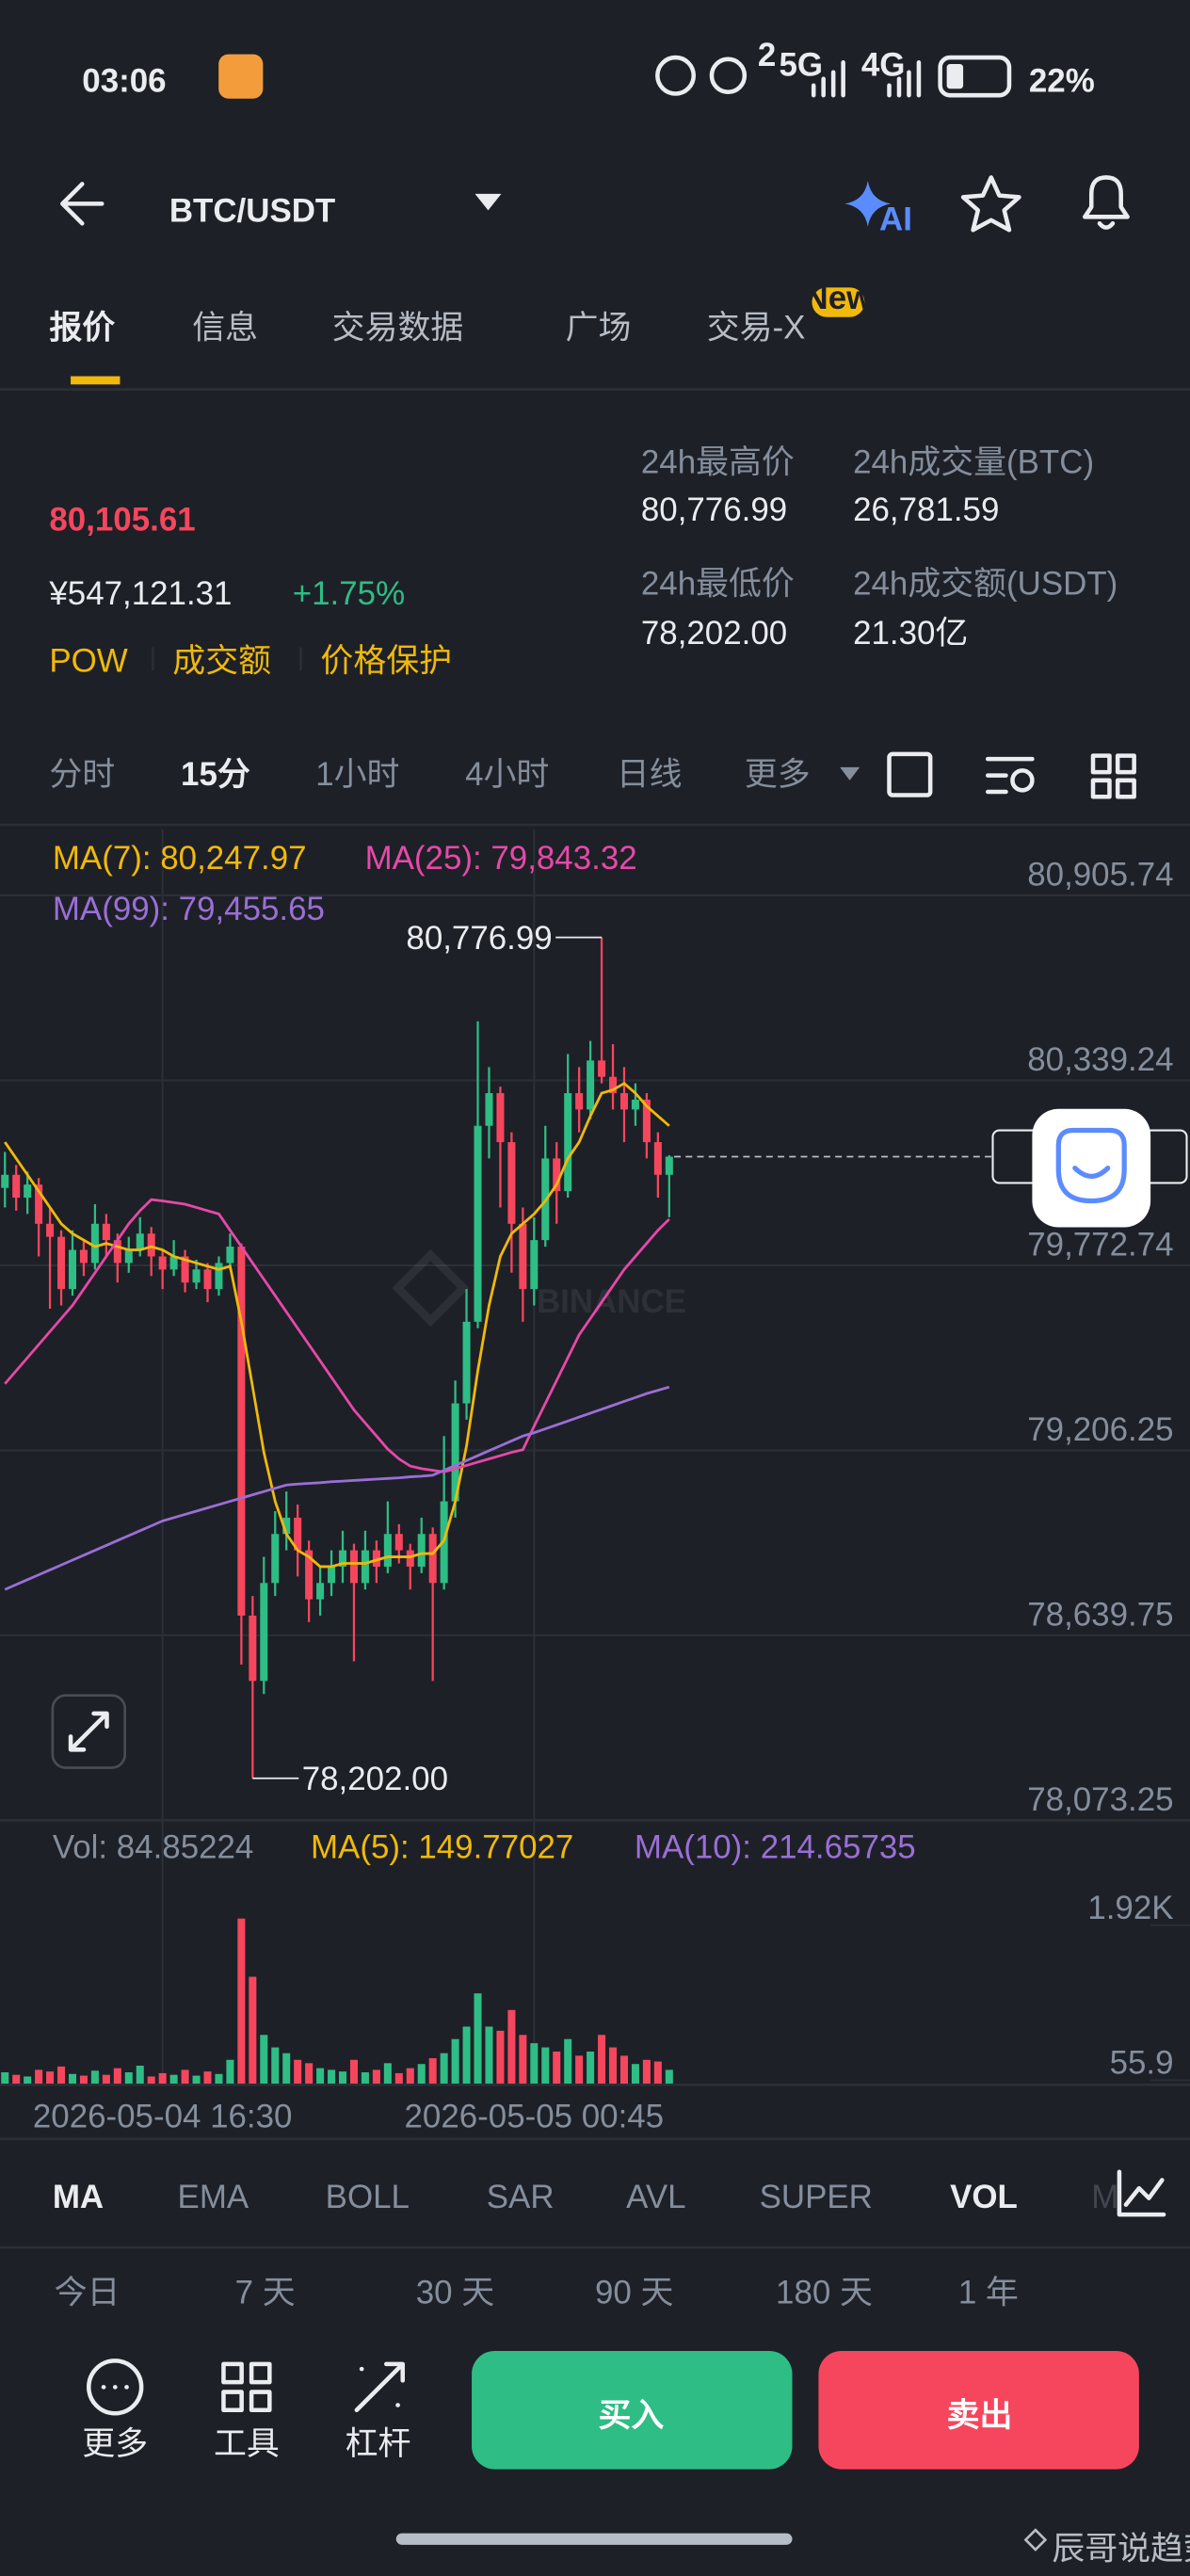 The height and width of the screenshot is (2576, 1190). I want to click on indicator-settings, so click(1142, 2193).